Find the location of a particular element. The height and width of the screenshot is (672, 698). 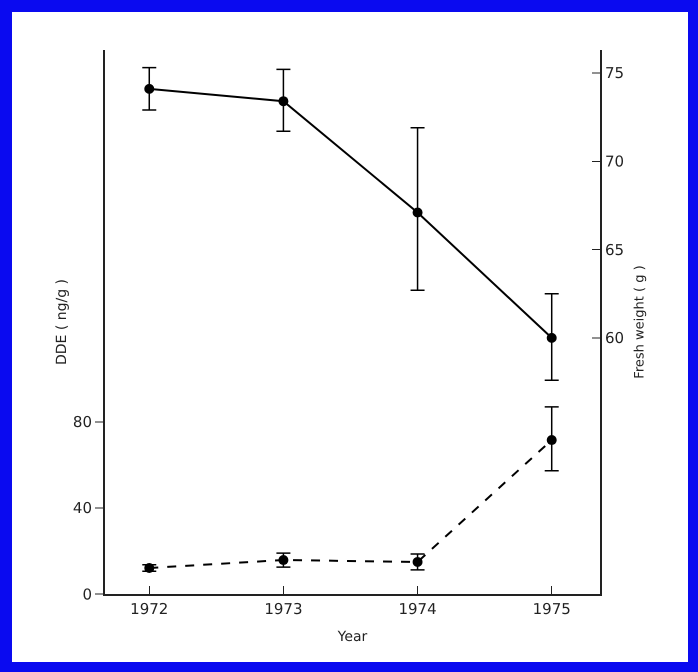

y-tick-label: 80 is located at coordinates (82, 422).